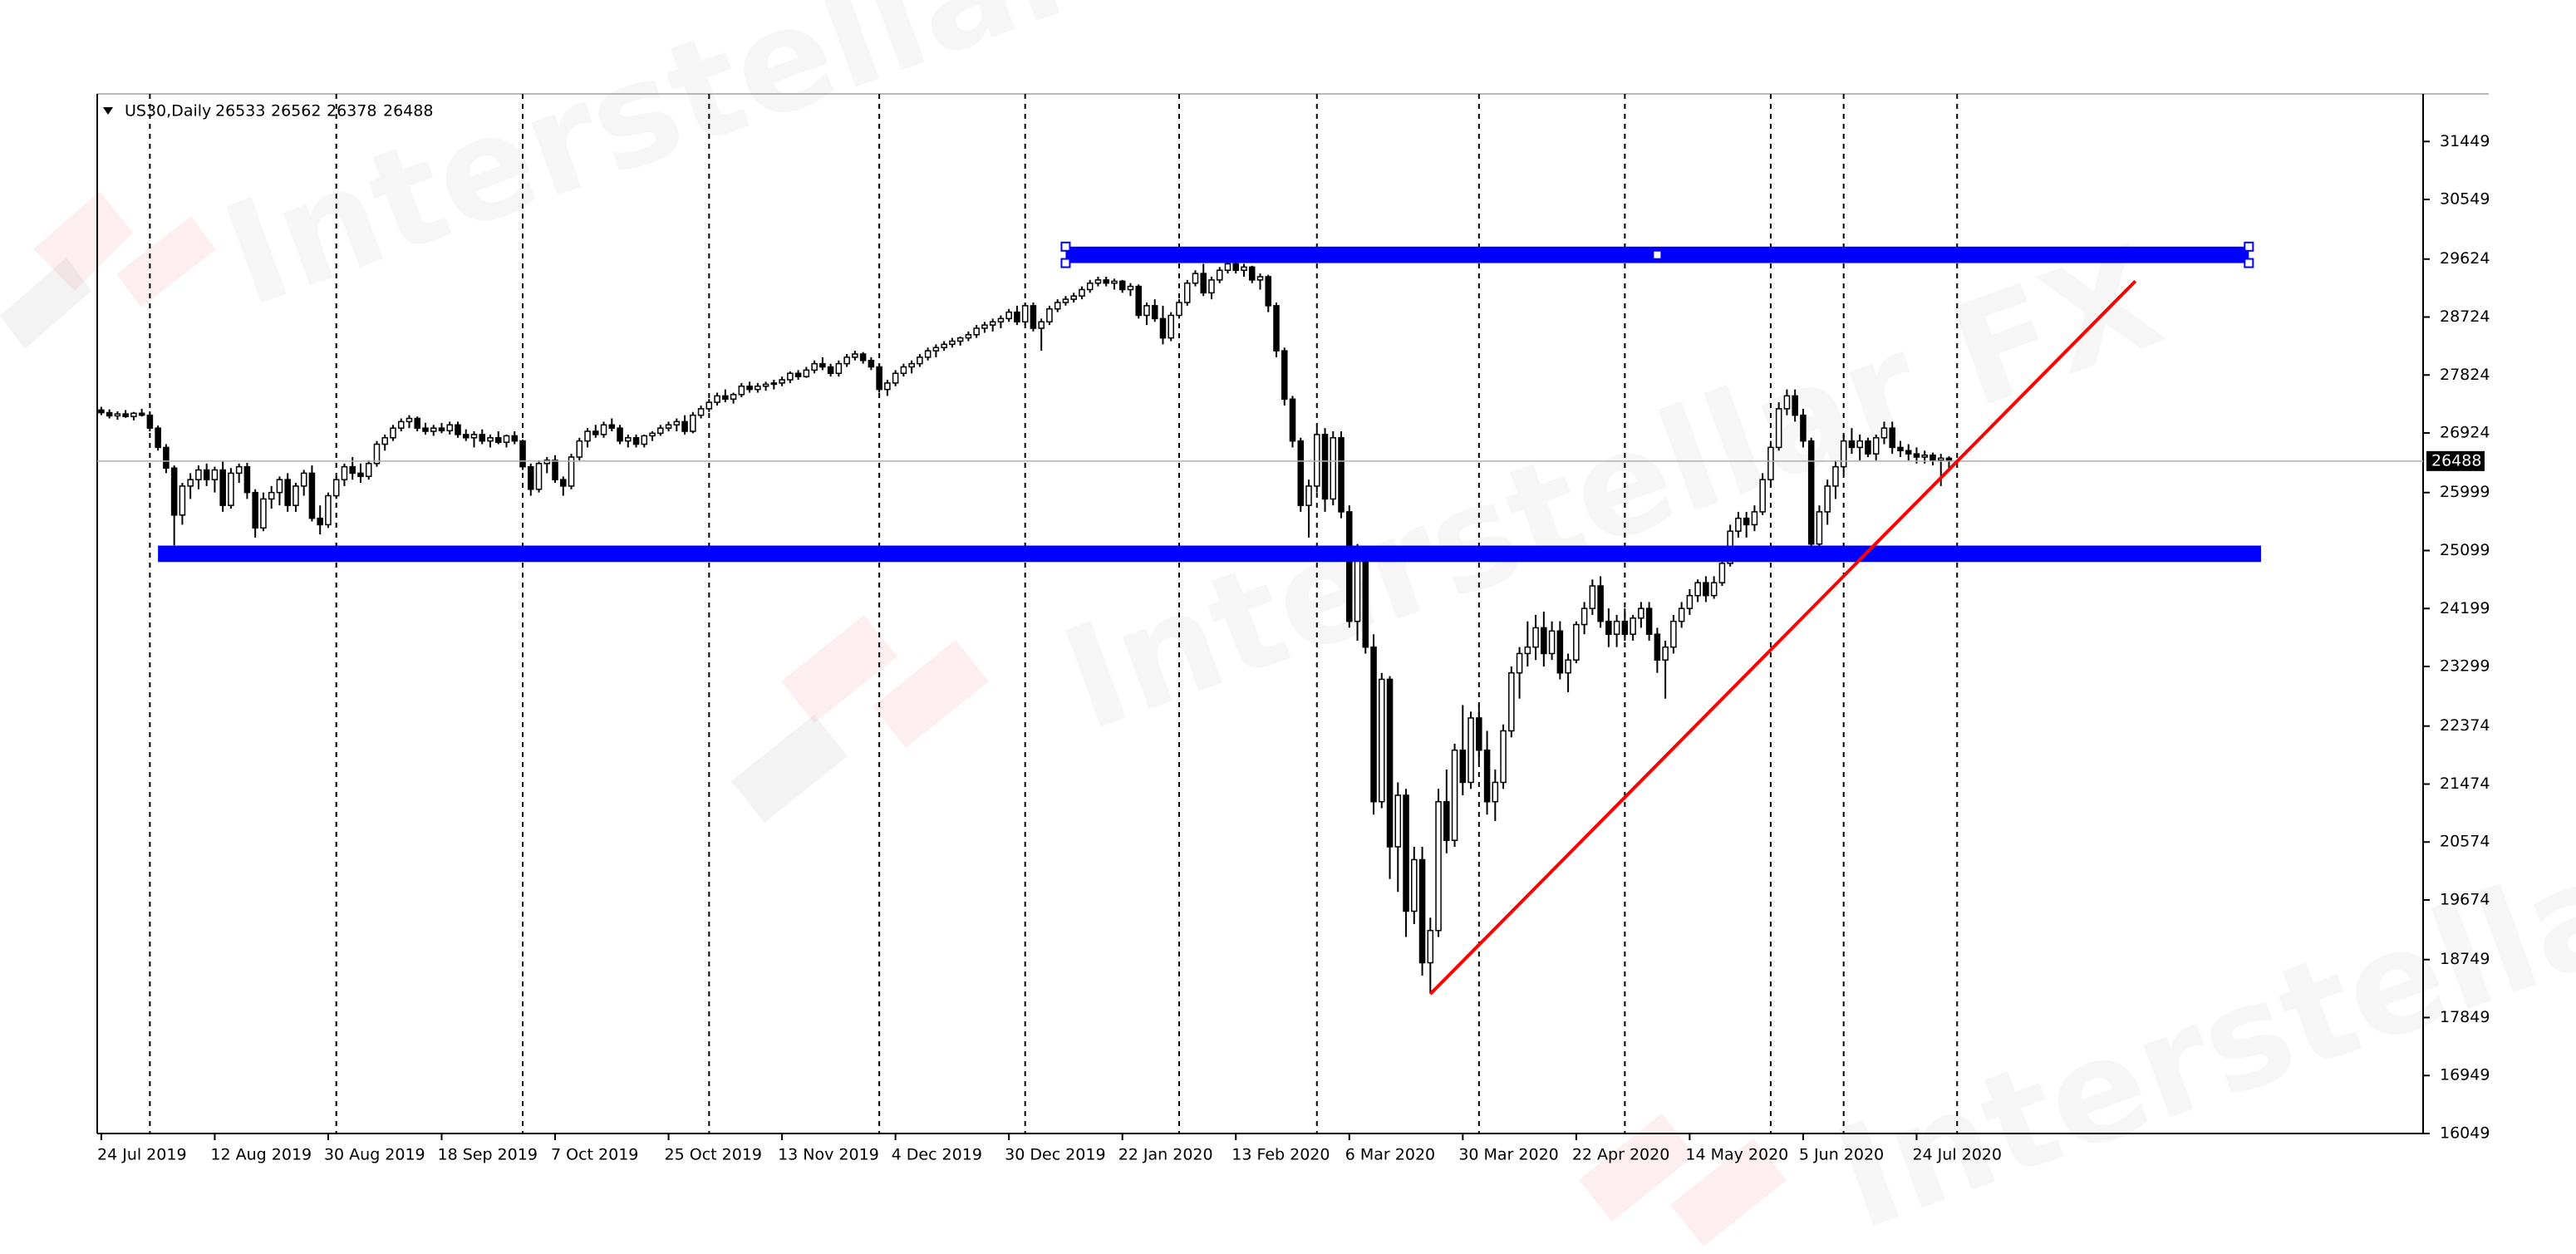 The image size is (2576, 1254). What do you see at coordinates (2465, 258) in the screenshot?
I see `y-tick-label: 29624` at bounding box center [2465, 258].